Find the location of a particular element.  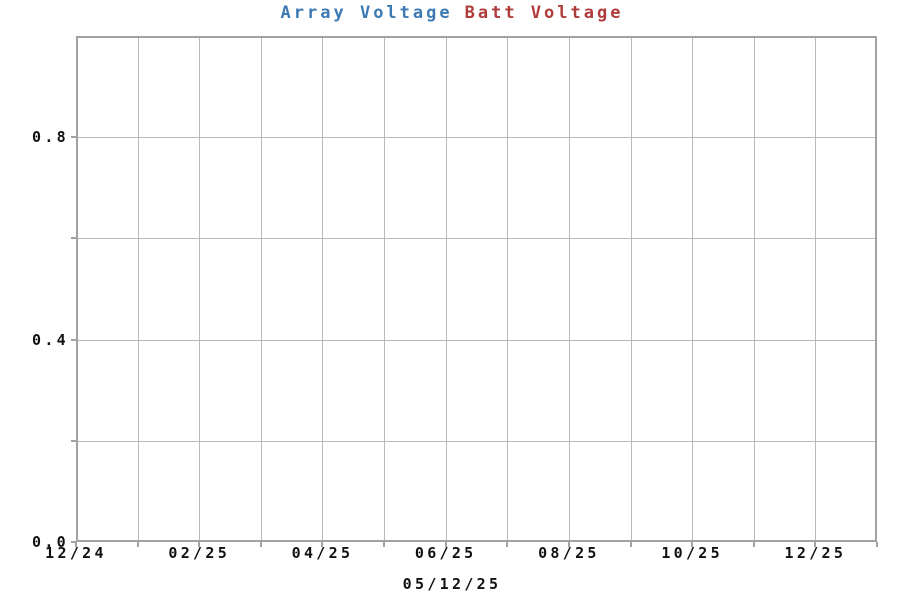

x-tick-label: 04/25 is located at coordinates (322, 553).